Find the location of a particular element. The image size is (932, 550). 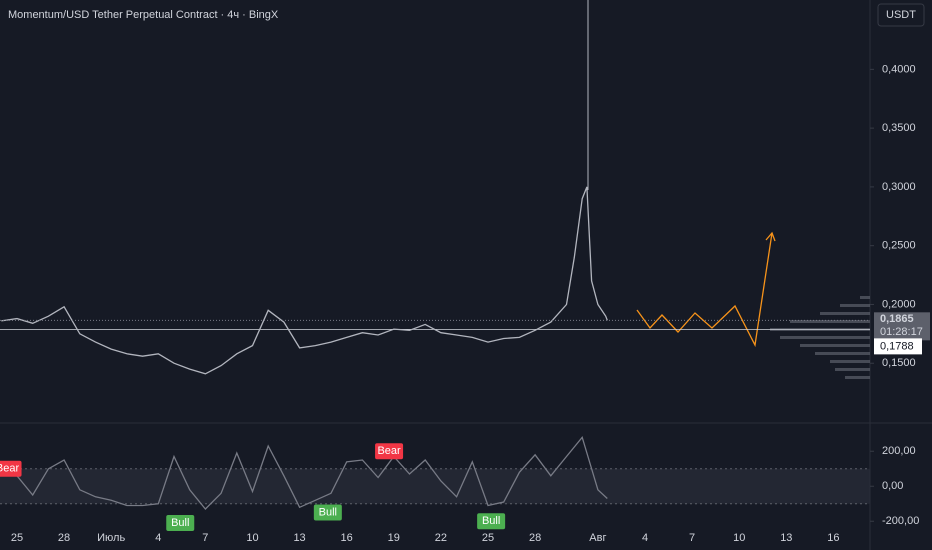

x-tick-label: 22 is located at coordinates (441, 538).